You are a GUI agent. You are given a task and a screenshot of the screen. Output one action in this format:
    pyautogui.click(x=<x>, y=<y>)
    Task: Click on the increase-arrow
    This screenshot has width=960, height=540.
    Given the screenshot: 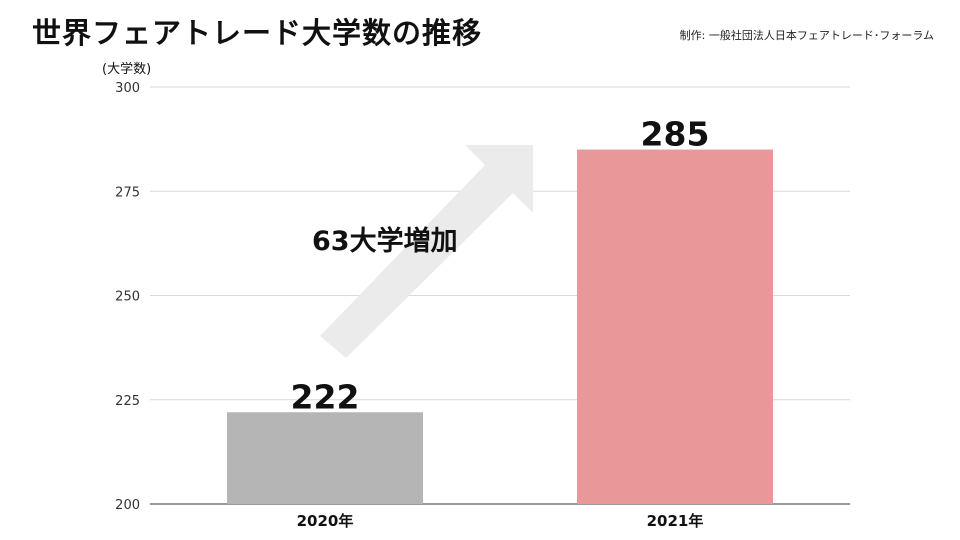 What is the action you would take?
    pyautogui.click(x=426, y=251)
    